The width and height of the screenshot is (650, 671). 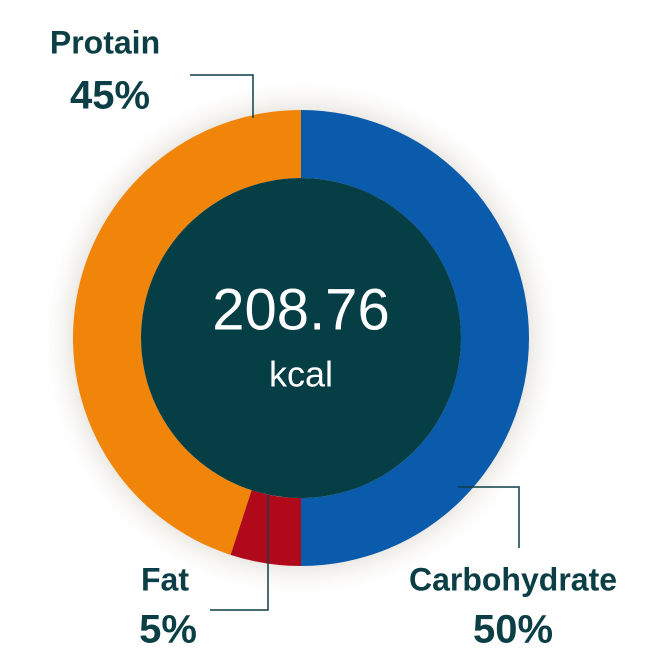 What do you see at coordinates (165, 579) in the screenshot?
I see `segment-name: Fat` at bounding box center [165, 579].